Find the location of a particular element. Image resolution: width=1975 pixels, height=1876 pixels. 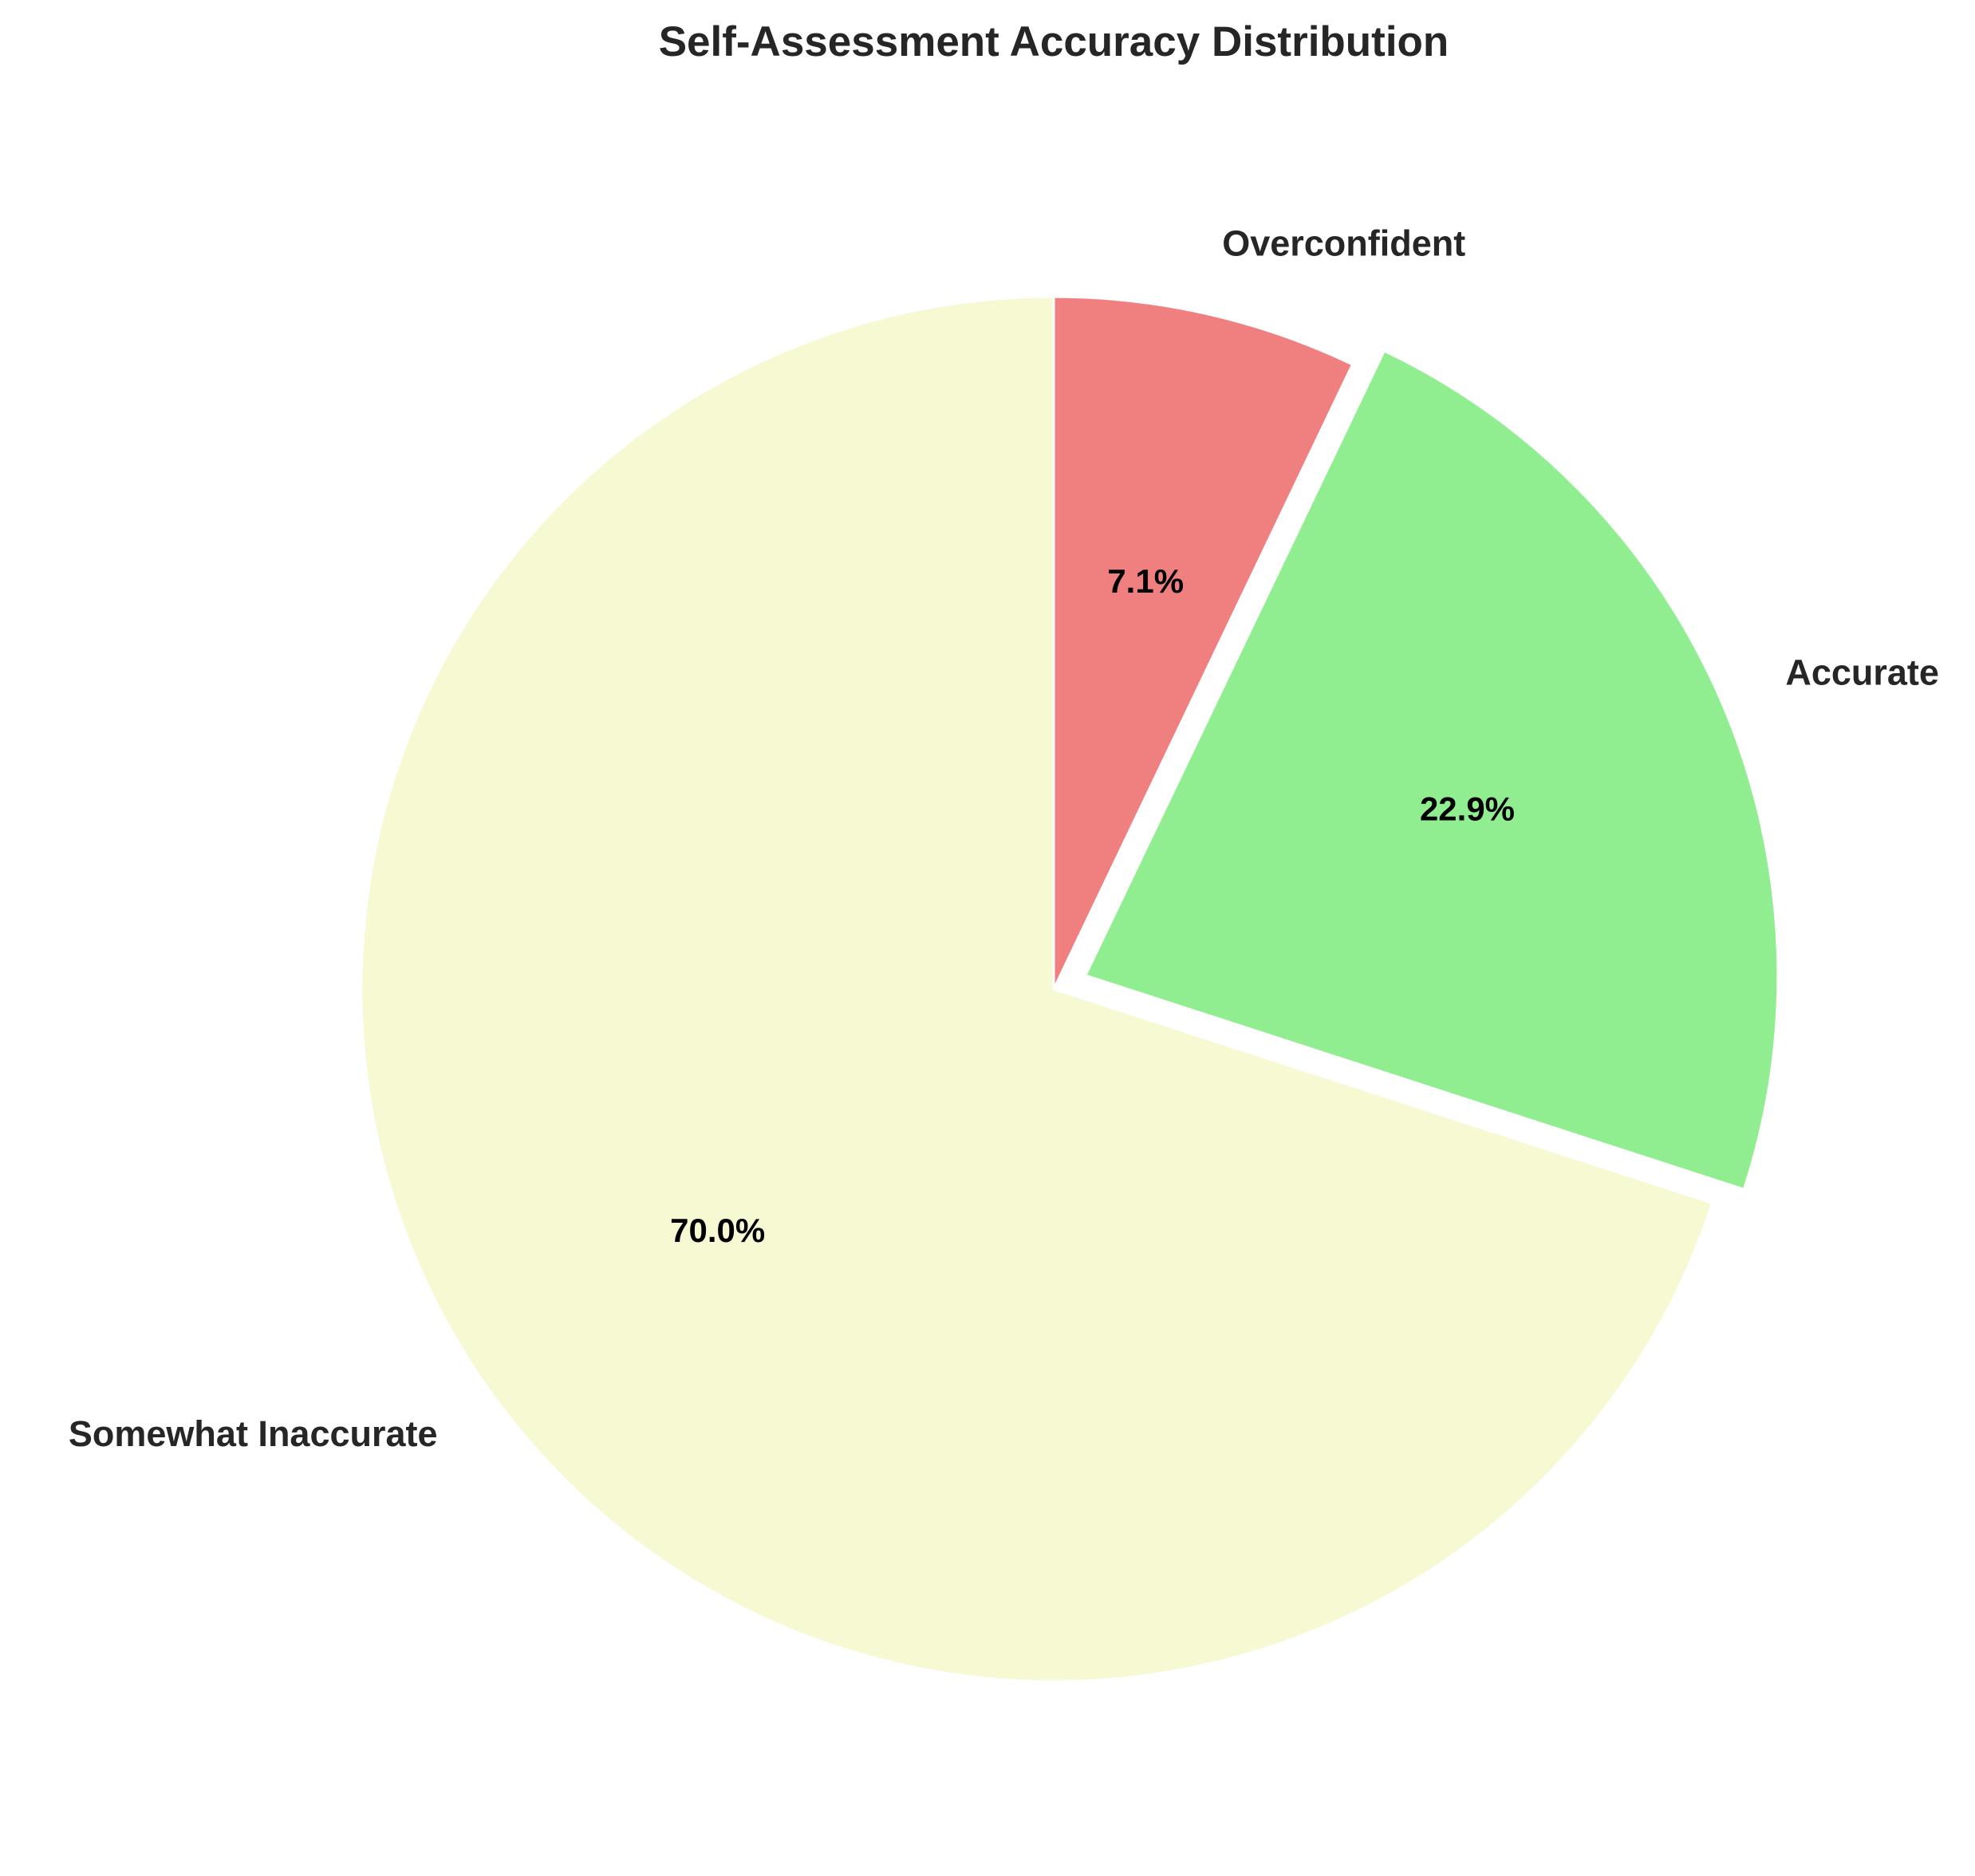

chart-title: Self-Assessment Accuracy Distribution is located at coordinates (1054, 41).